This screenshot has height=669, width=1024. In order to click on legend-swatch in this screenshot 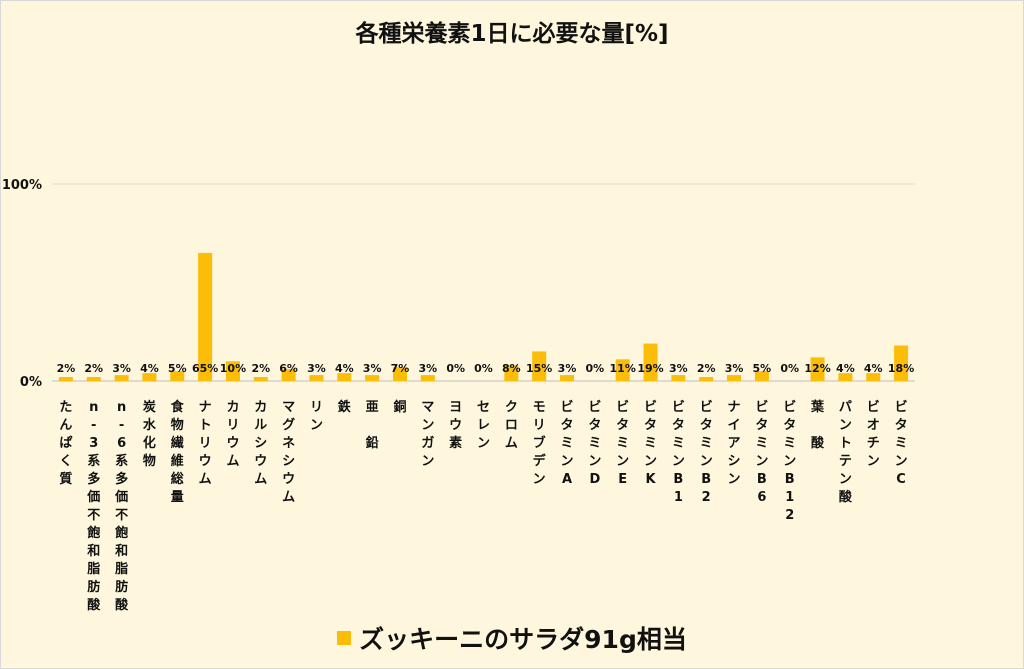, I will do `click(344, 638)`.